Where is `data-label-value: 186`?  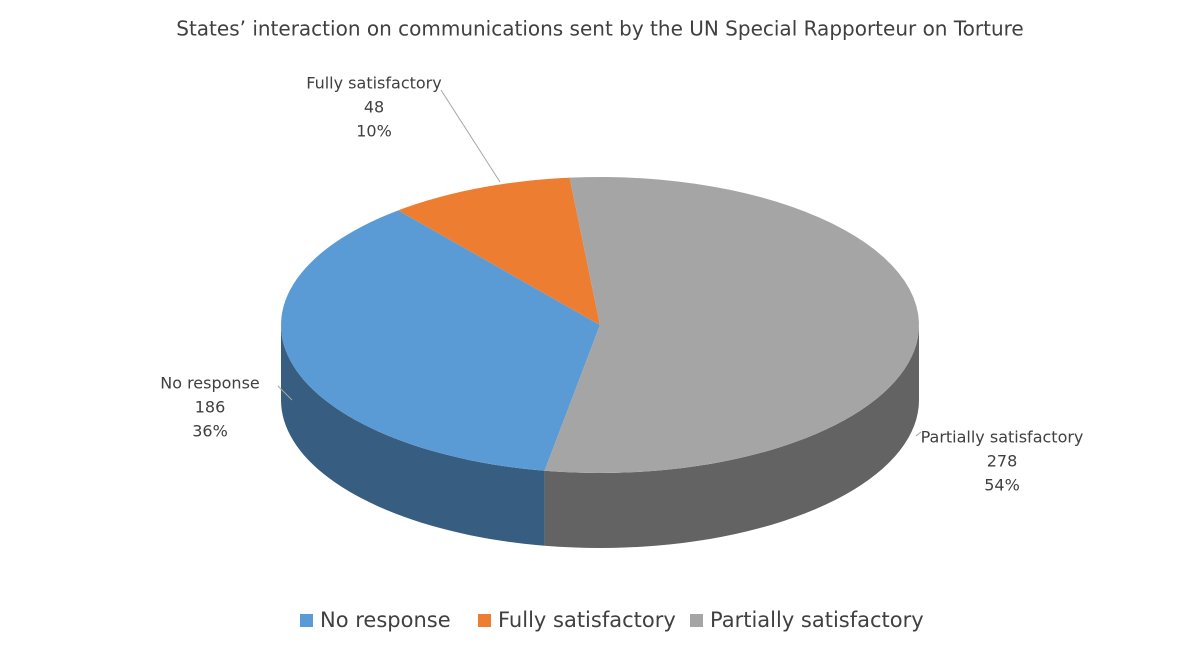
data-label-value: 186 is located at coordinates (210, 407).